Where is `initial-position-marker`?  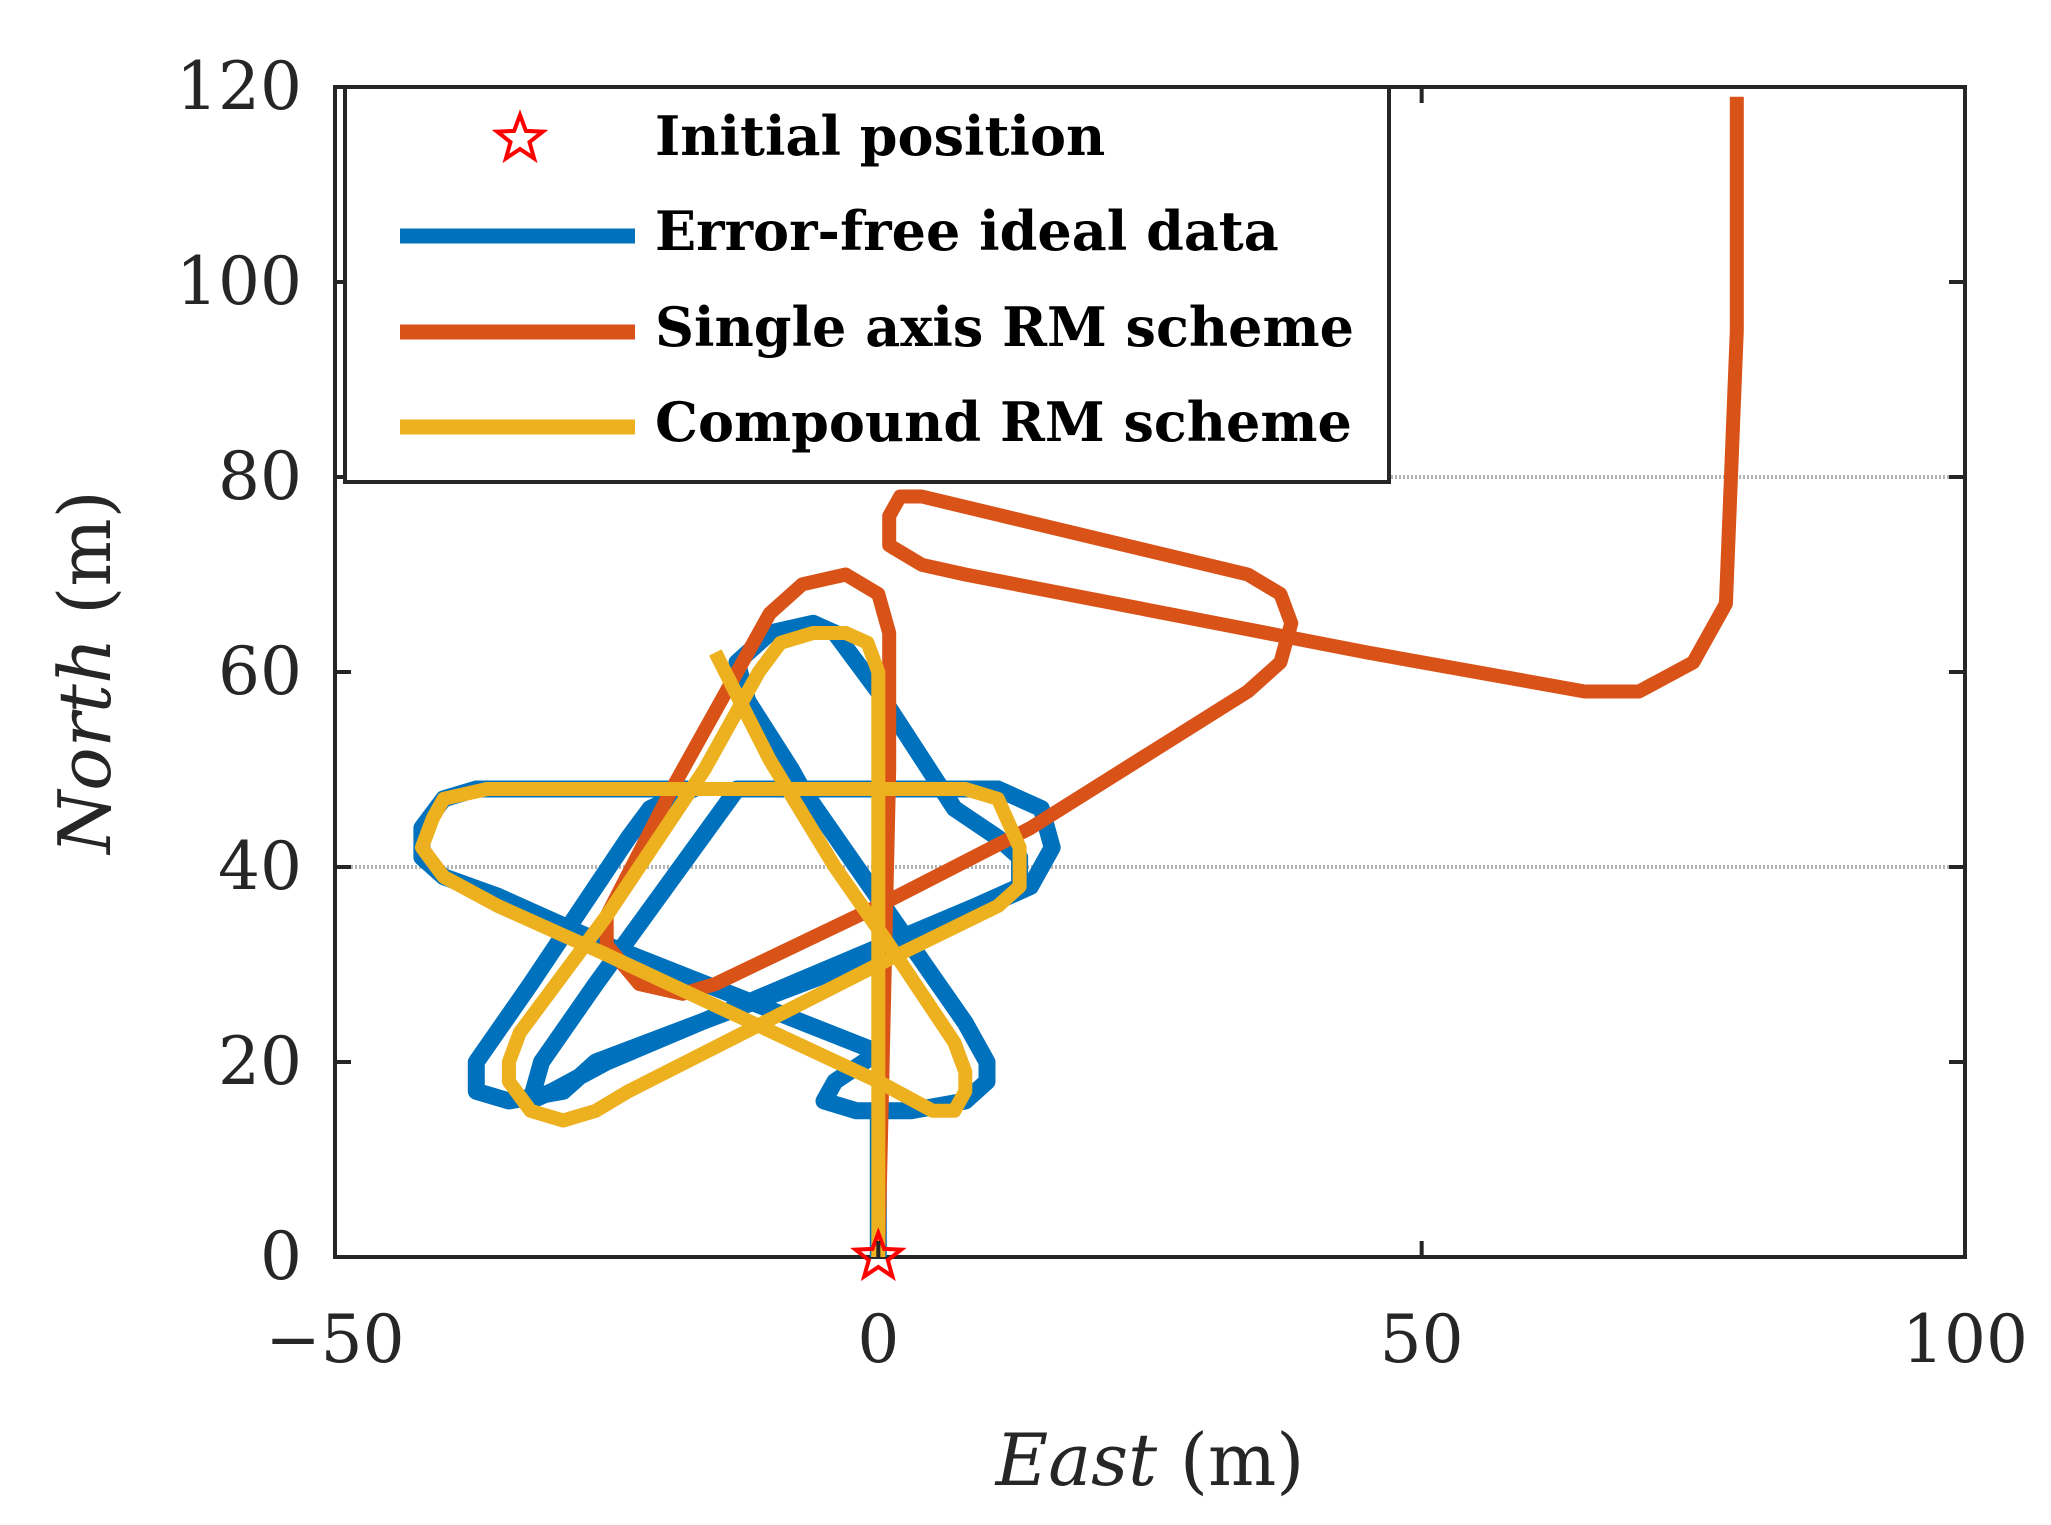 initial-position-marker is located at coordinates (878, 1254).